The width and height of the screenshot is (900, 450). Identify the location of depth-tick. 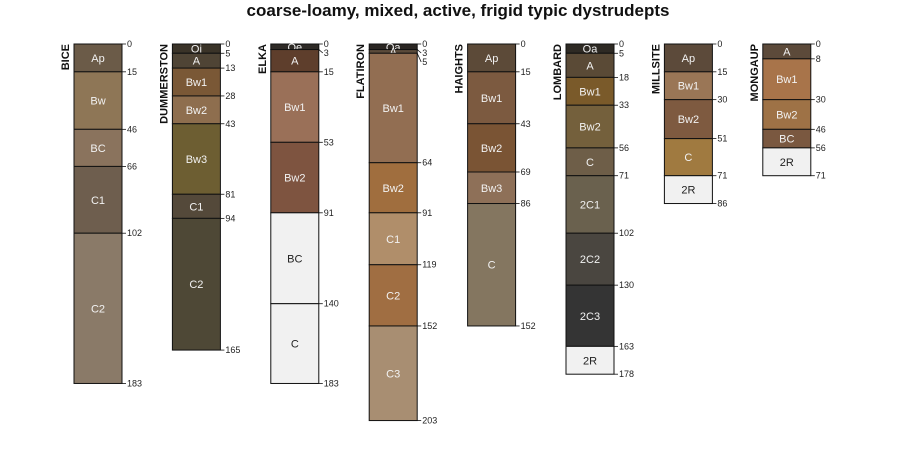
(419, 58).